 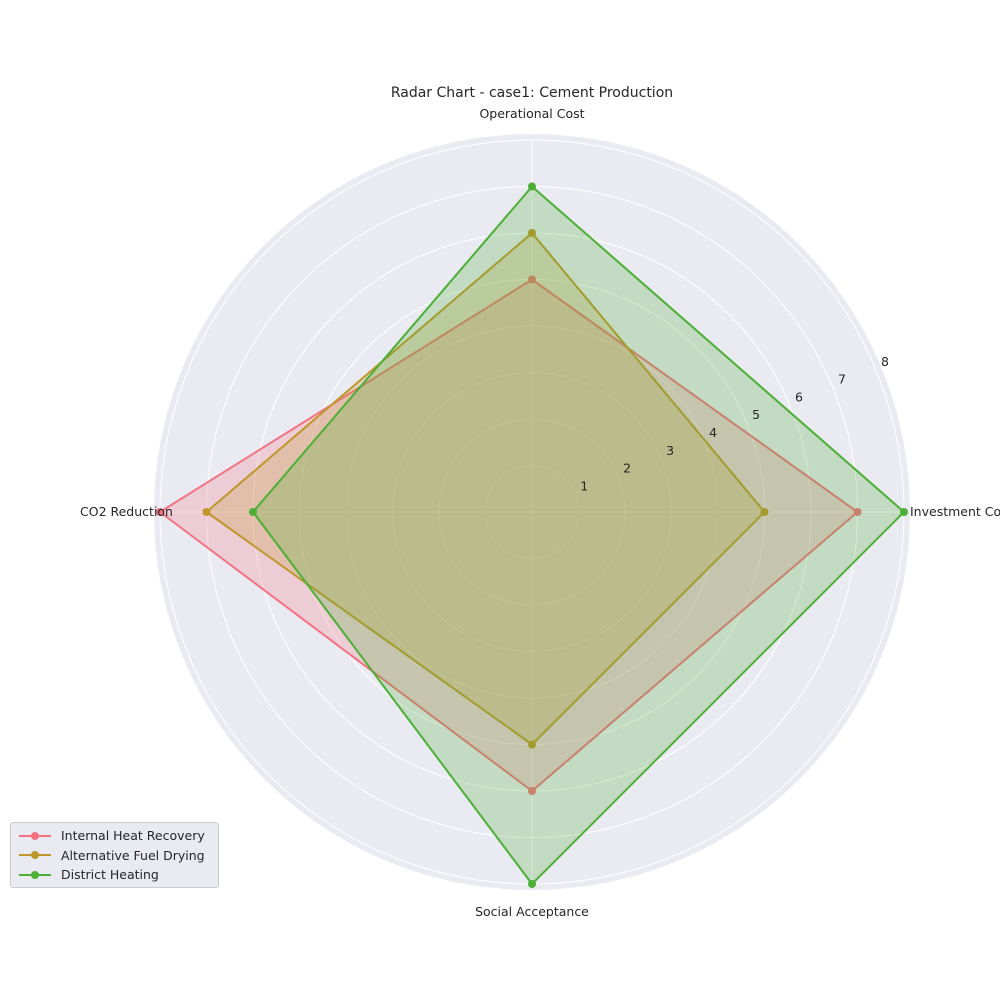 What do you see at coordinates (133, 855) in the screenshot?
I see `legend-label: Alternative Fuel Drying` at bounding box center [133, 855].